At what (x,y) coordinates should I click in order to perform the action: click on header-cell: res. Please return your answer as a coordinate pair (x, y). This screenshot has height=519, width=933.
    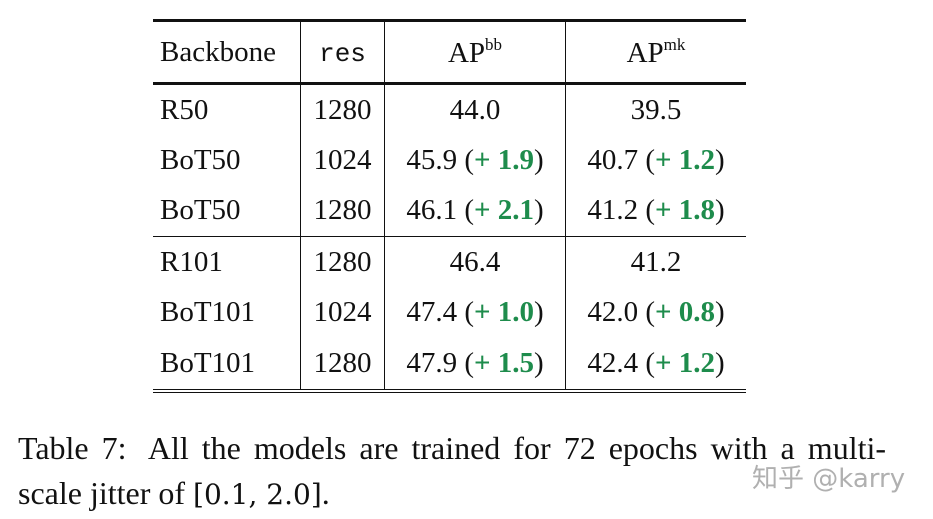
    Looking at the image, I should click on (342, 52).